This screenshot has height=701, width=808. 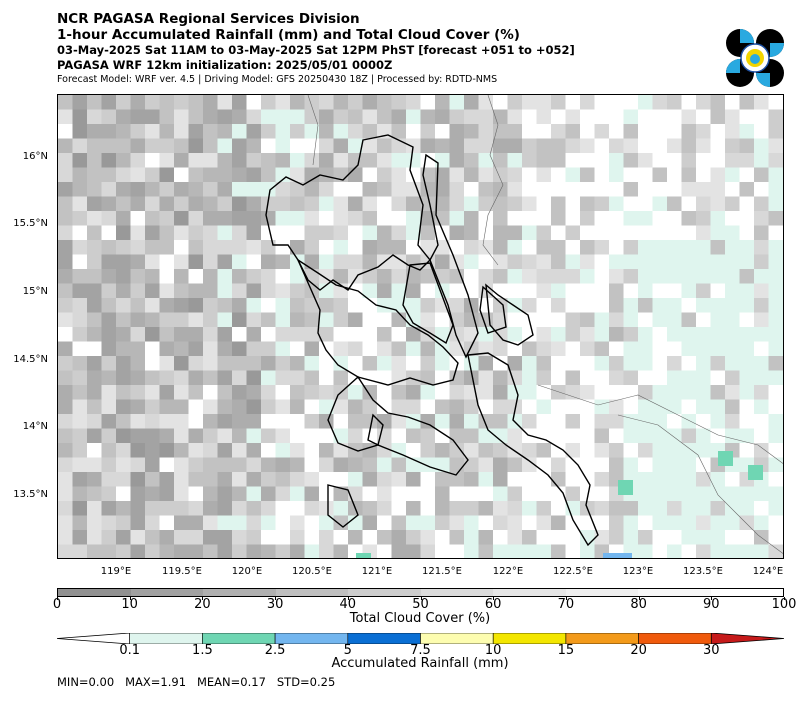 What do you see at coordinates (457, 638) in the screenshot?
I see `rain-colorbar-segment` at bounding box center [457, 638].